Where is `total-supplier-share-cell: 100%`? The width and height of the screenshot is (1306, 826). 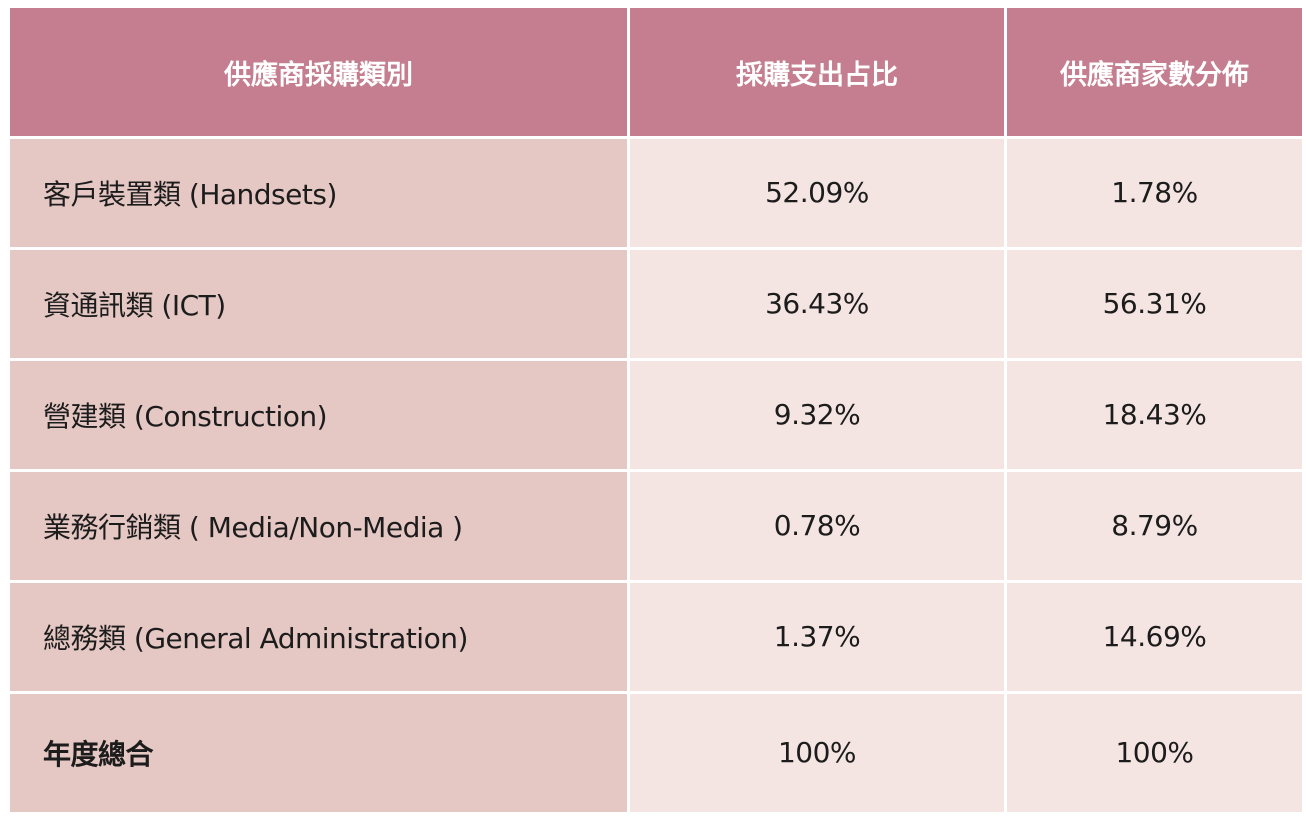 total-supplier-share-cell: 100% is located at coordinates (1154, 752).